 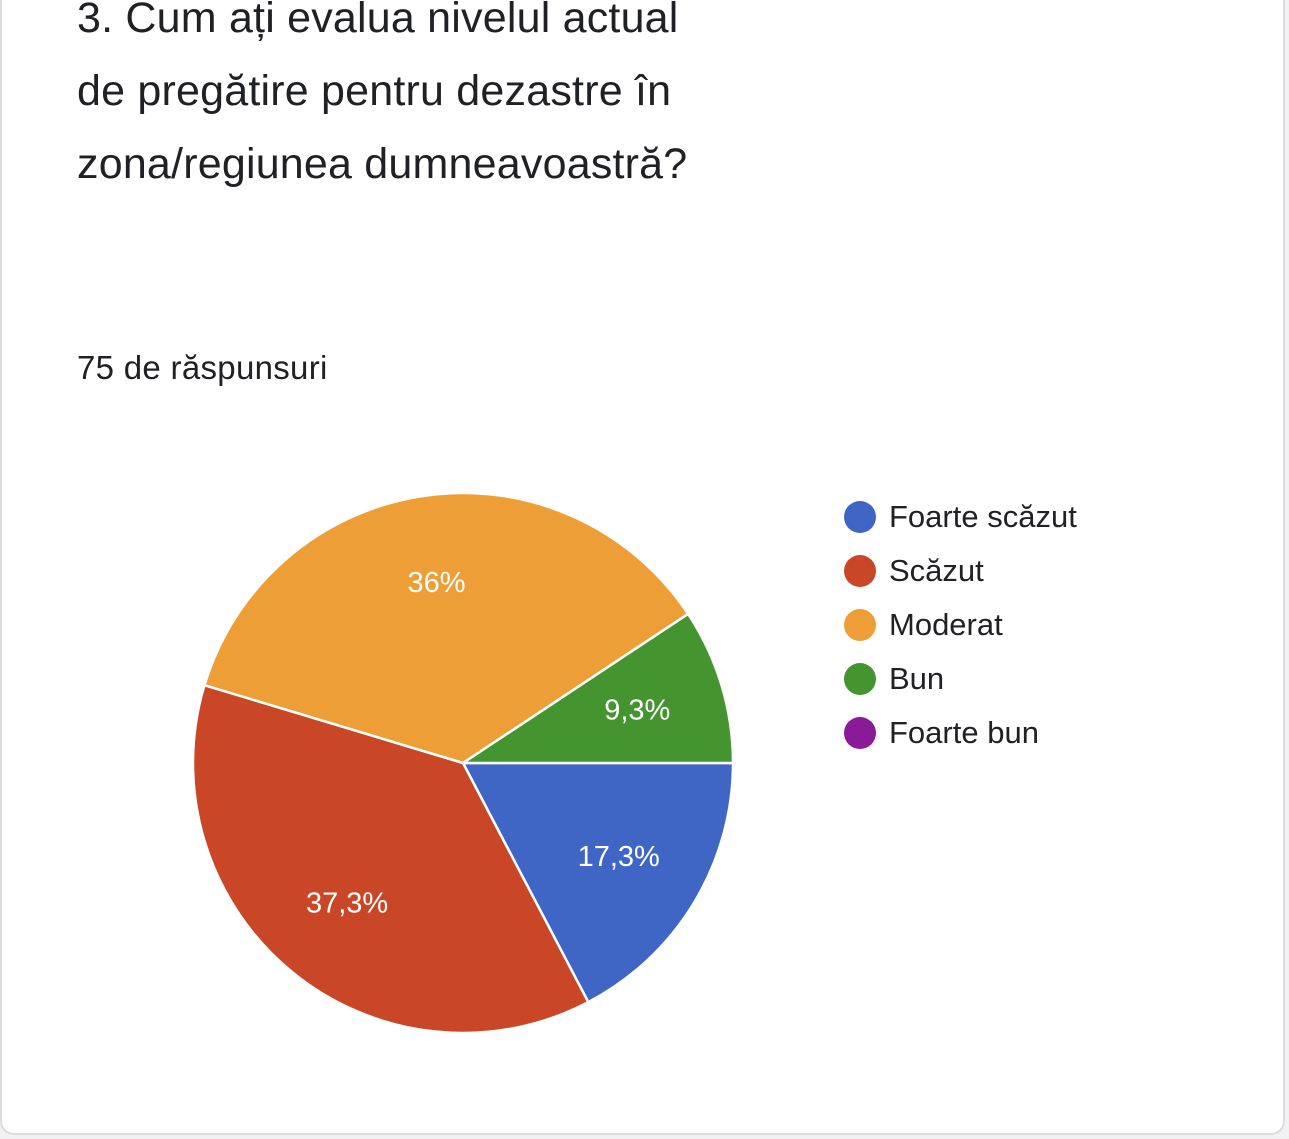 I want to click on pie-slice-label-3: 9,3%, so click(x=637, y=711).